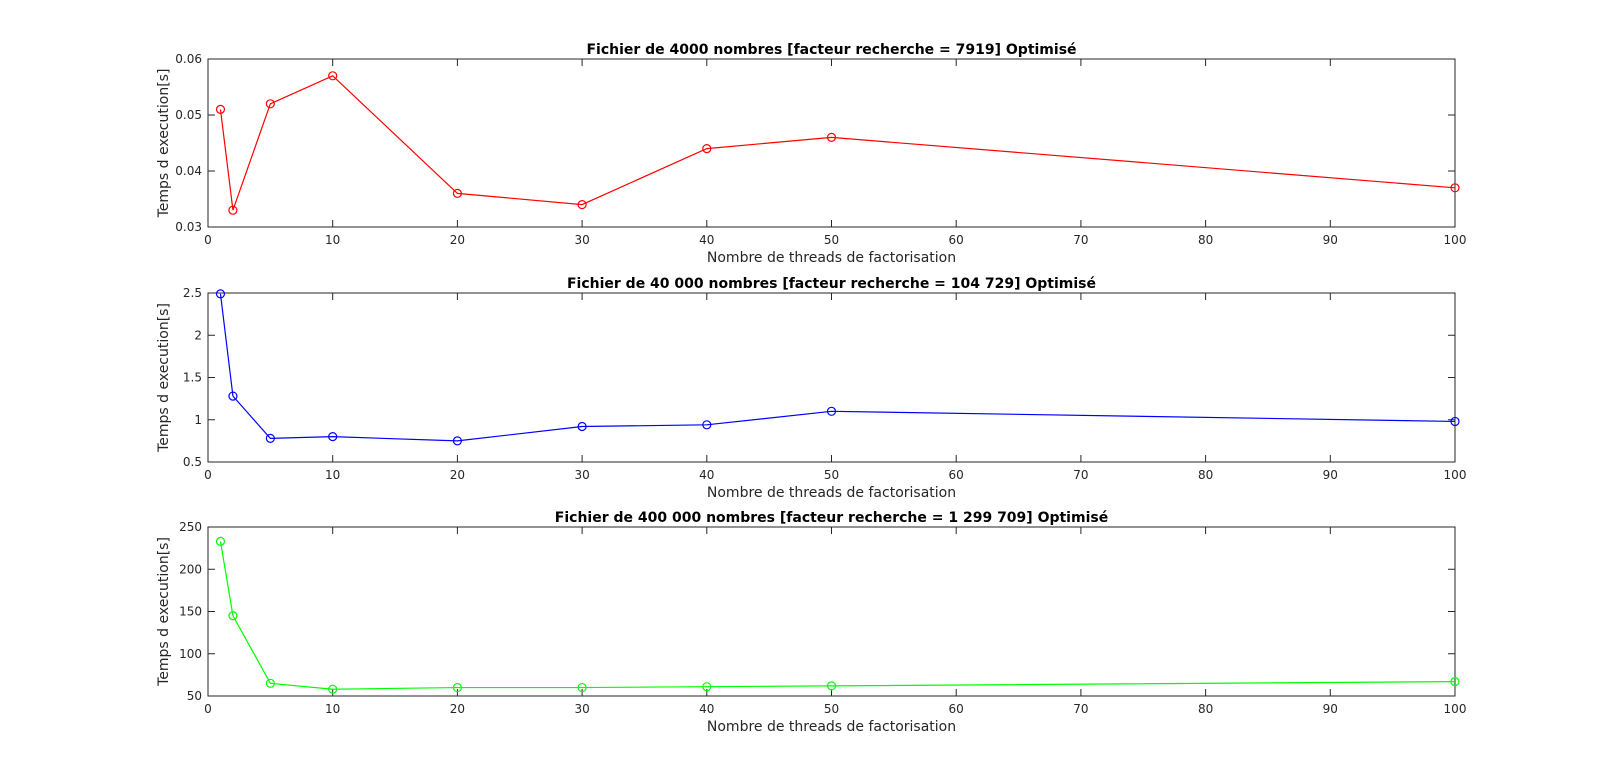  Describe the element at coordinates (188, 227) in the screenshot. I see `y-tick-label: 0.03` at that location.